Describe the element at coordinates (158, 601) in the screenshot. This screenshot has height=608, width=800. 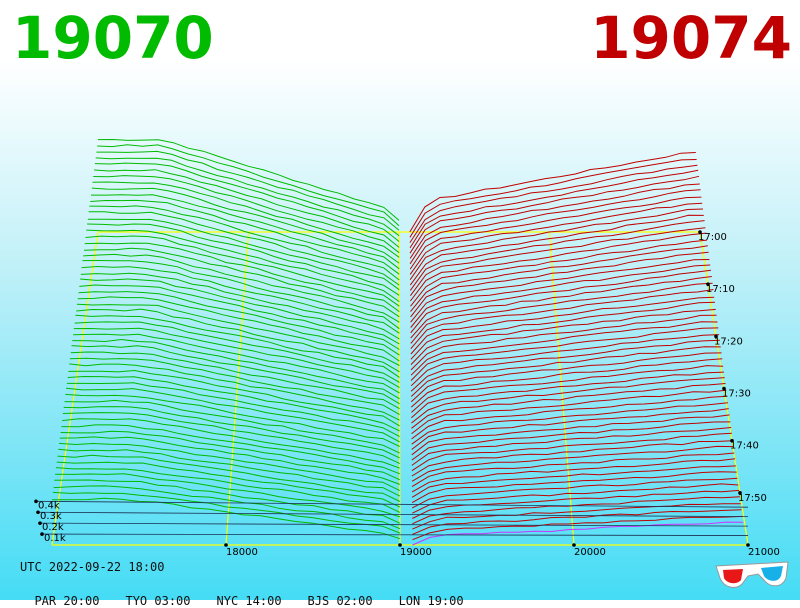
I see `clock-tyo: TYO 03:00` at that location.